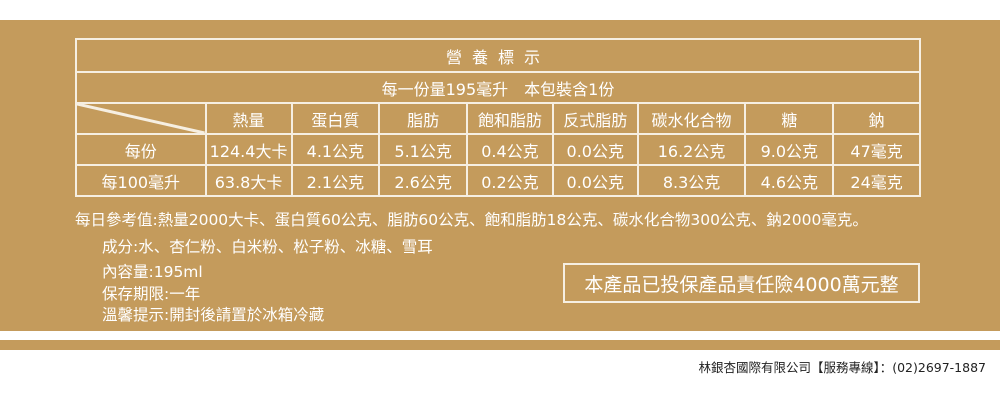 The height and width of the screenshot is (417, 1000). Describe the element at coordinates (691, 149) in the screenshot. I see `cell: 16.2公克` at that location.